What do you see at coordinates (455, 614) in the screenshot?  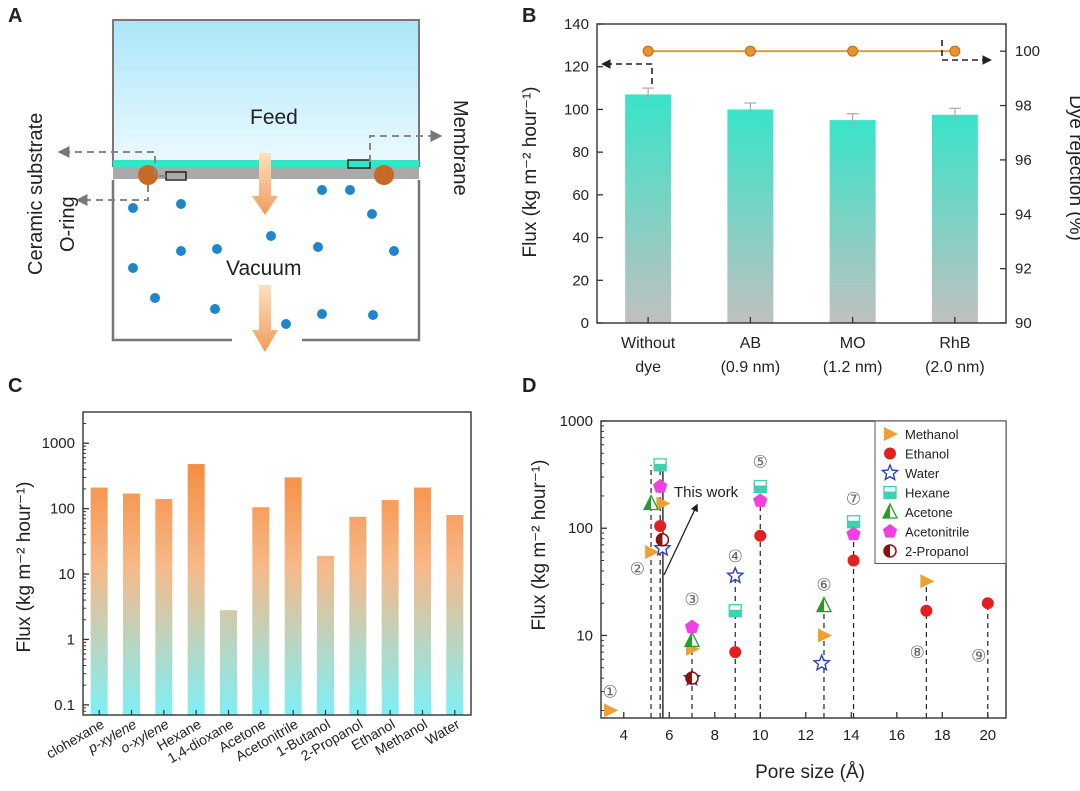 I see `bar-c-water` at bounding box center [455, 614].